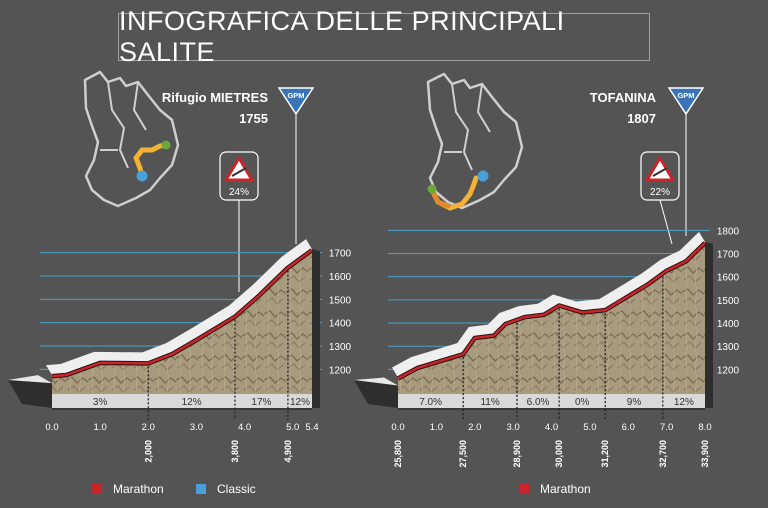 This screenshot has height=508, width=768. I want to click on x-tick-label: 7.0, so click(666, 427).